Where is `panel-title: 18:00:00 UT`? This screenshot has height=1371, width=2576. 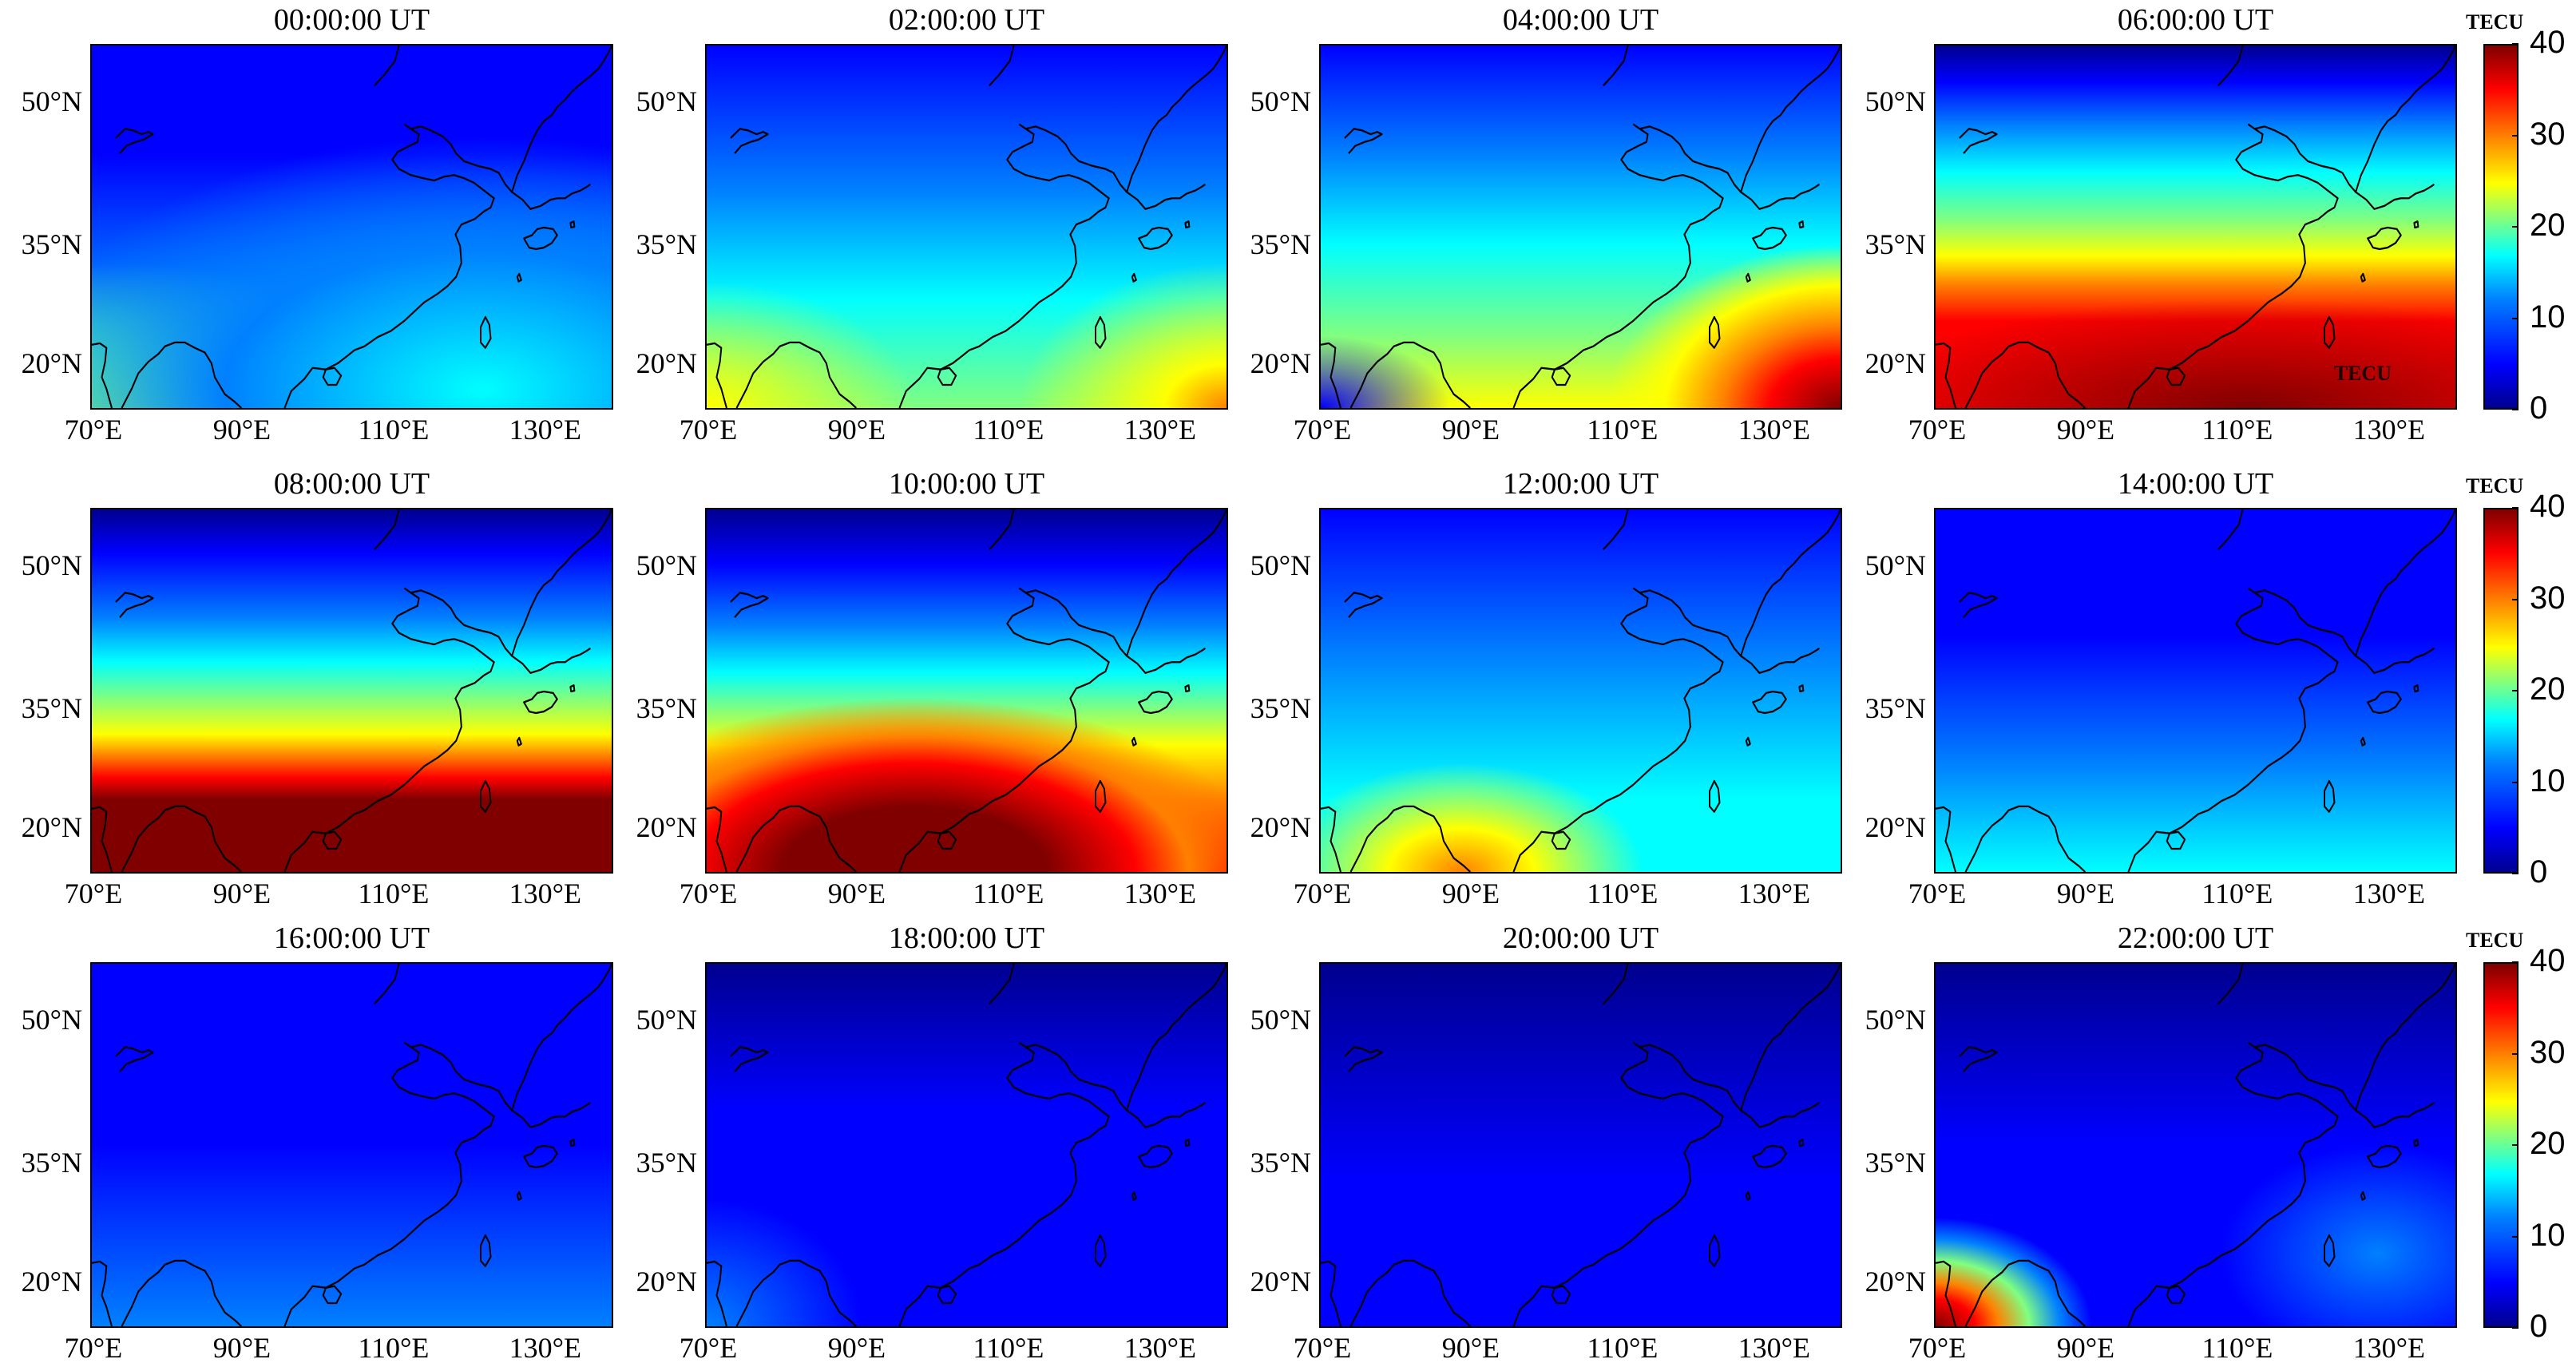 panel-title: 18:00:00 UT is located at coordinates (966, 938).